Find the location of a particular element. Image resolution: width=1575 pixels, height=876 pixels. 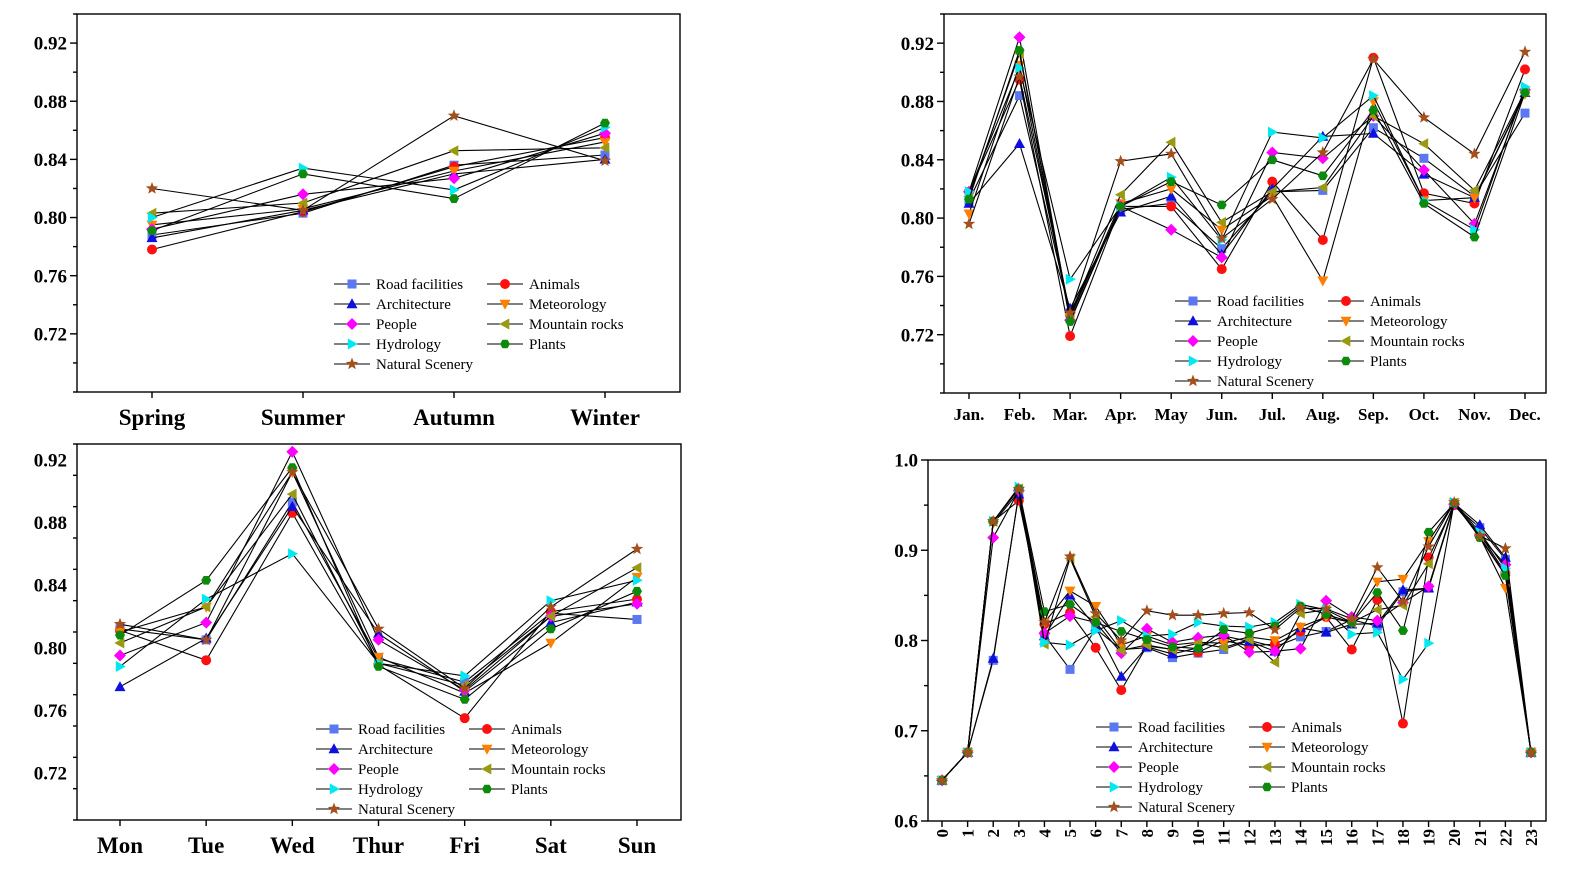

series-line-people is located at coordinates (1247, 179).